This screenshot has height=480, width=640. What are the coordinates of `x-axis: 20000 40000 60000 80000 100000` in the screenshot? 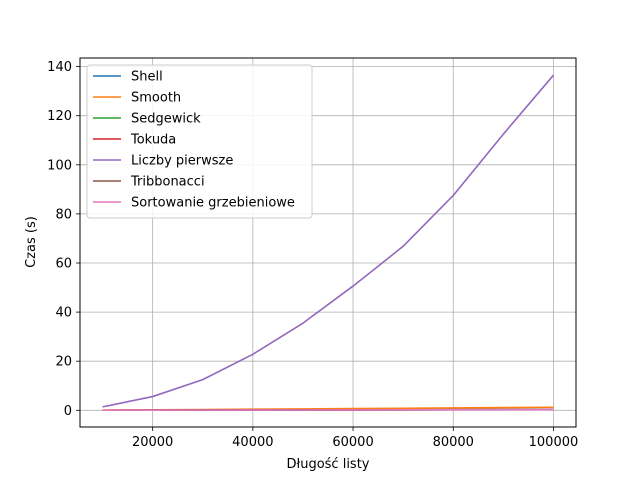 It's located at (355, 438).